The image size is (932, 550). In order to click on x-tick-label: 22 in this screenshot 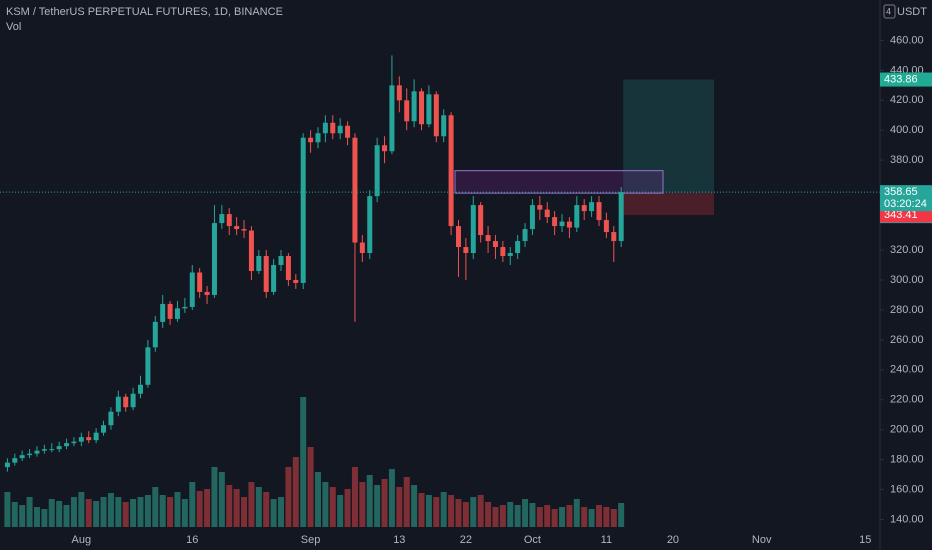, I will do `click(466, 540)`.